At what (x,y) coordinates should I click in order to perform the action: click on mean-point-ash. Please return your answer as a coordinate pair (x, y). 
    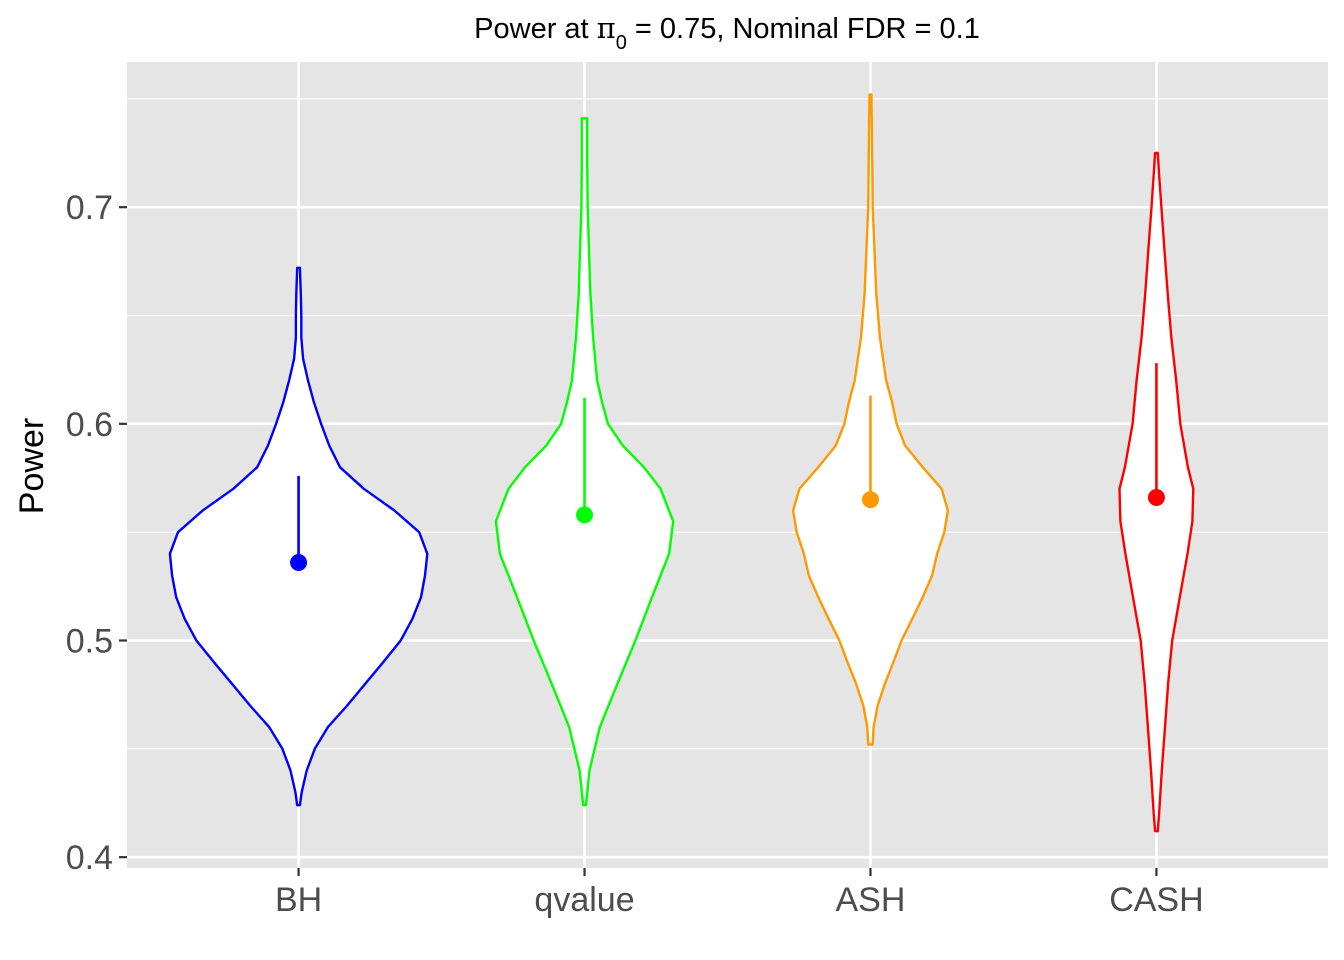
    Looking at the image, I should click on (870, 500).